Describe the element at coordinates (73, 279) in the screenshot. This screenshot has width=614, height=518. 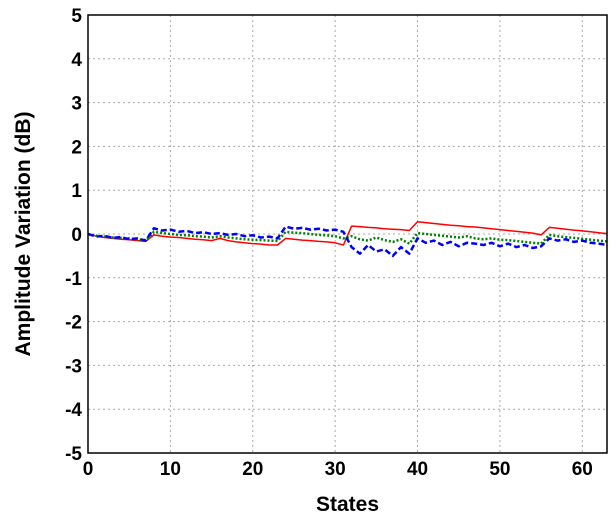
I see `y-tick-label: -1` at that location.